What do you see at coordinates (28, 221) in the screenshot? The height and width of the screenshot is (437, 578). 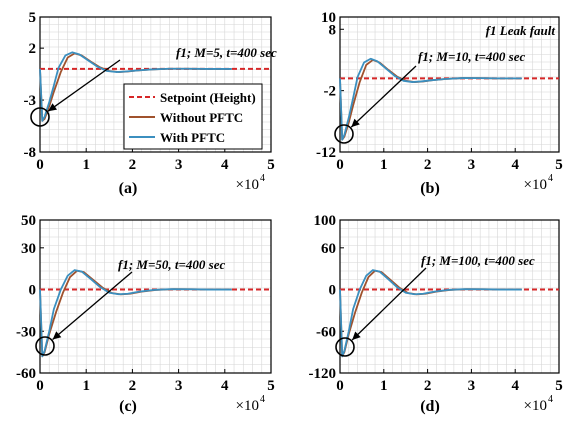 I see `y-tick-label: 50` at bounding box center [28, 221].